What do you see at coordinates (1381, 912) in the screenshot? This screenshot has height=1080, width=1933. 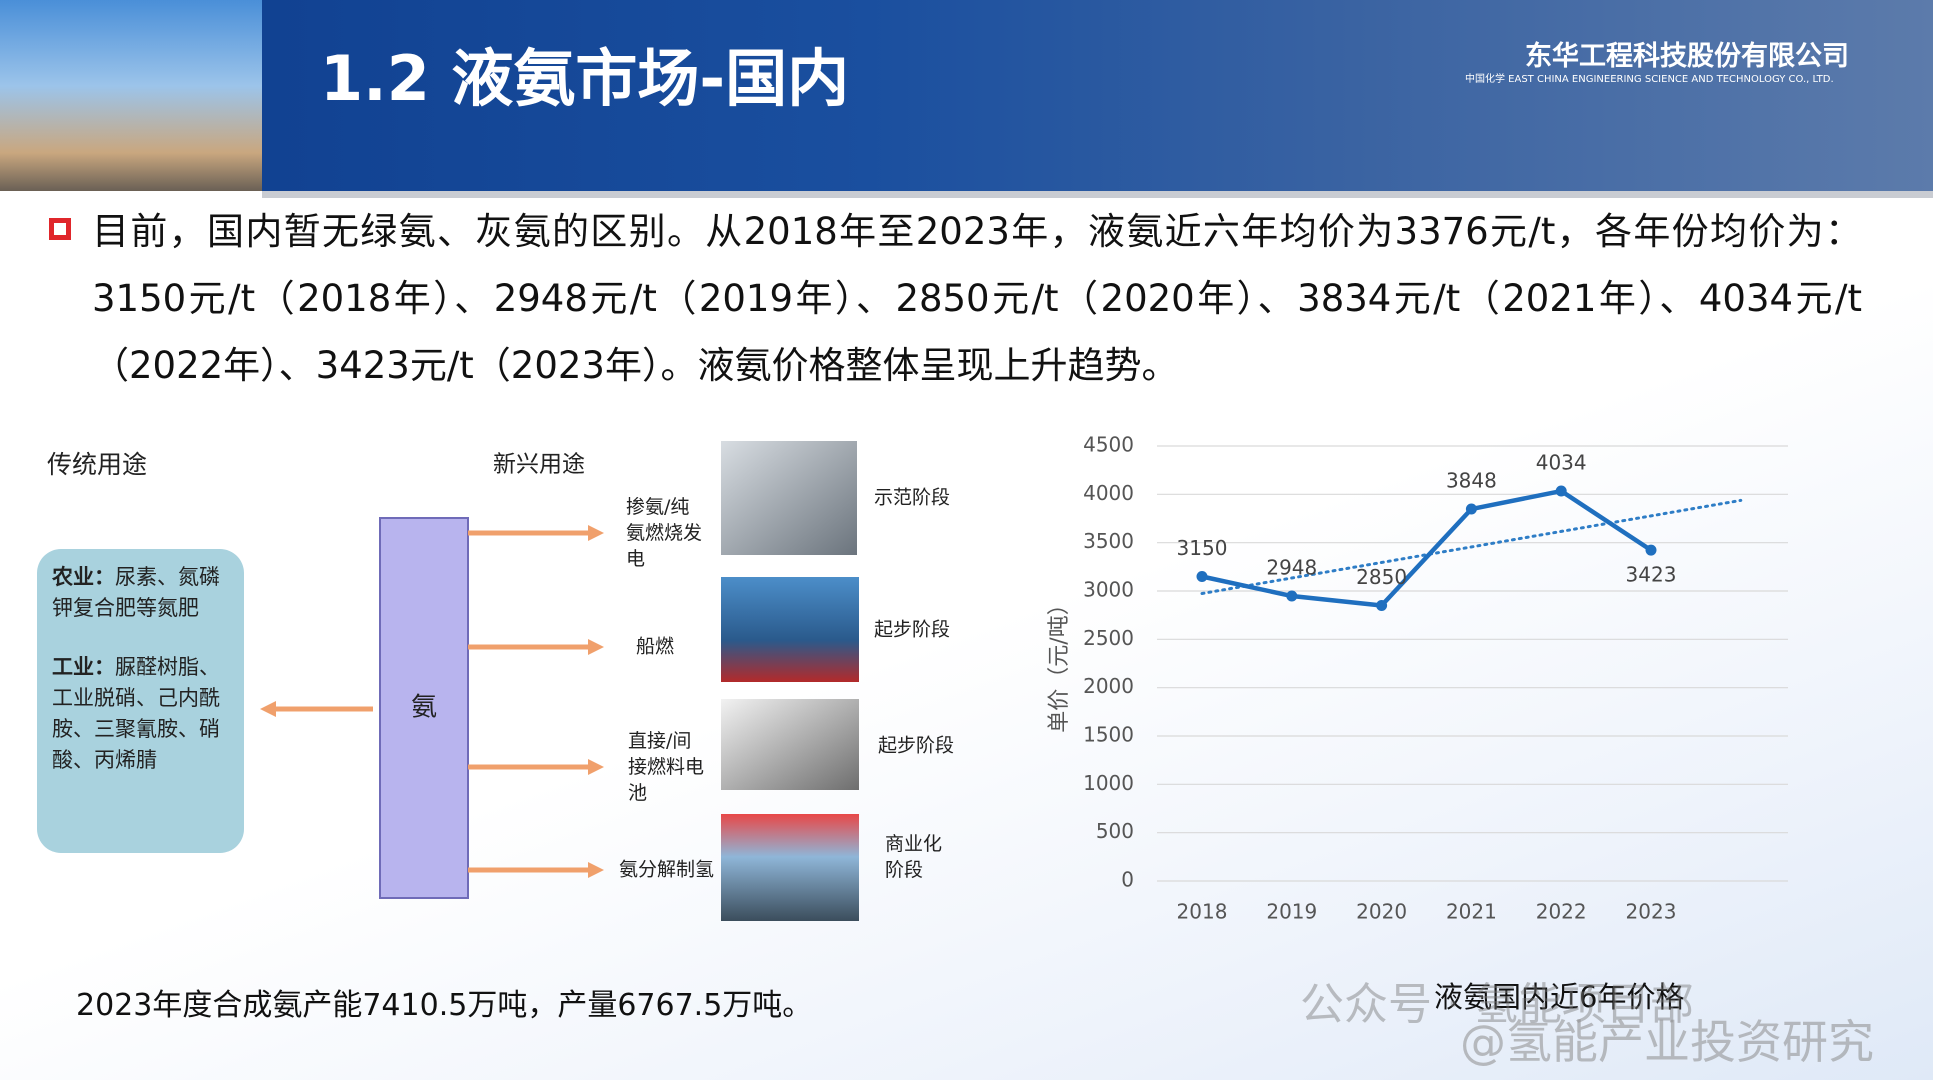 I see `x-tick-label: 2020` at bounding box center [1381, 912].